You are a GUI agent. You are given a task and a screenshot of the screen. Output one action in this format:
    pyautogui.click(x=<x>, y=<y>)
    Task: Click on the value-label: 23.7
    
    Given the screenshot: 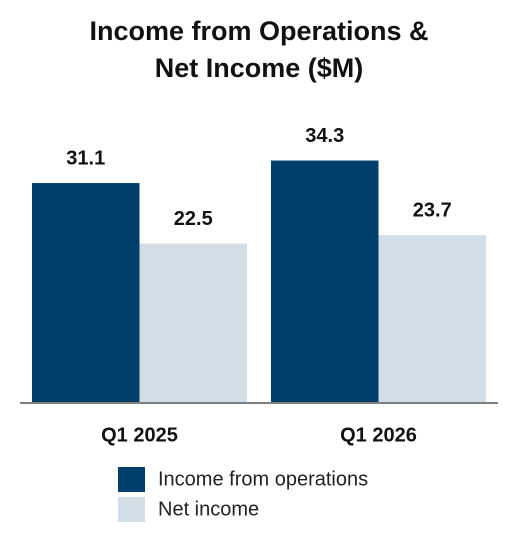 What is the action you would take?
    pyautogui.click(x=432, y=210)
    